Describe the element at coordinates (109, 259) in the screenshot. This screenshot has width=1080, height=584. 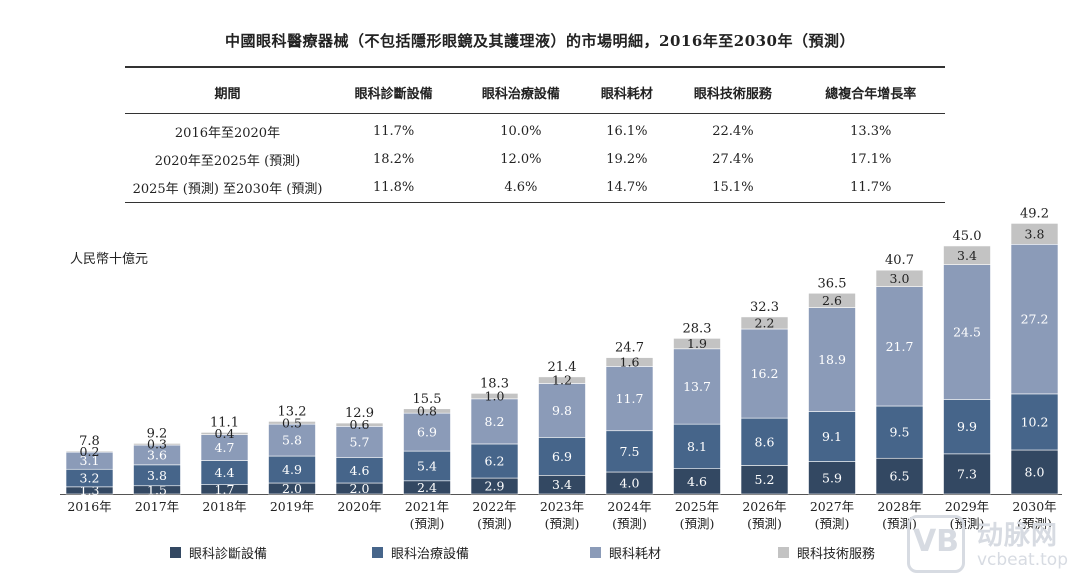
I see `y-unit-label: 人民幣十億元` at that location.